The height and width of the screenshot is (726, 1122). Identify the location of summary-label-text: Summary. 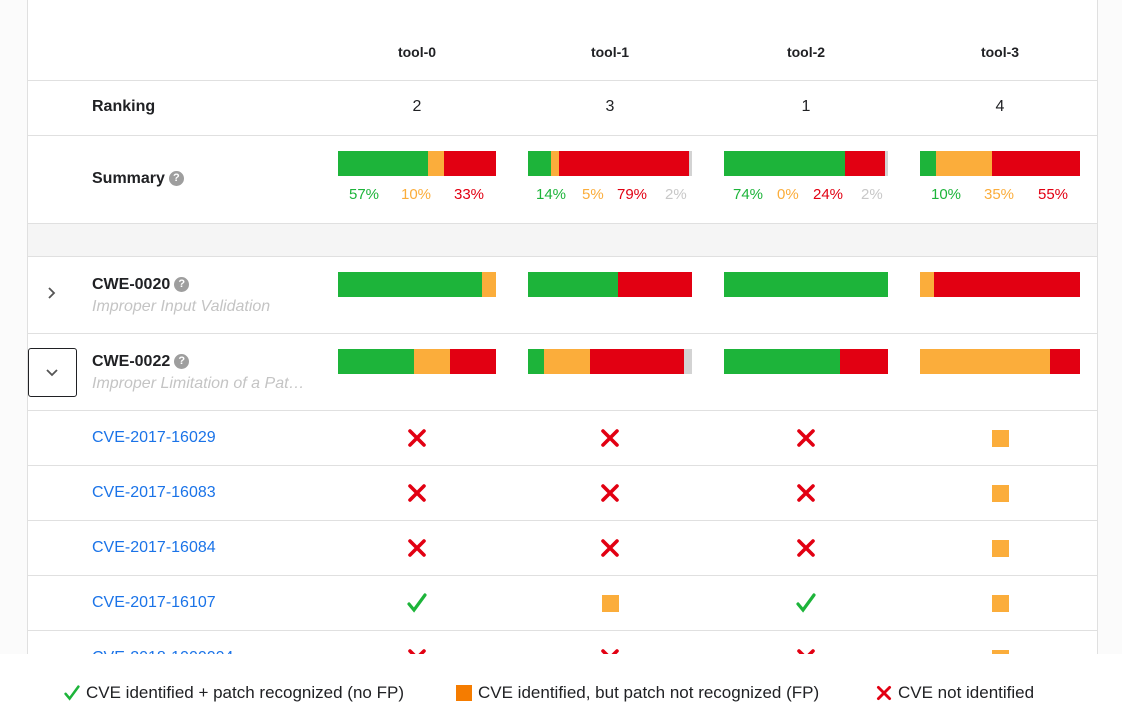
(128, 178).